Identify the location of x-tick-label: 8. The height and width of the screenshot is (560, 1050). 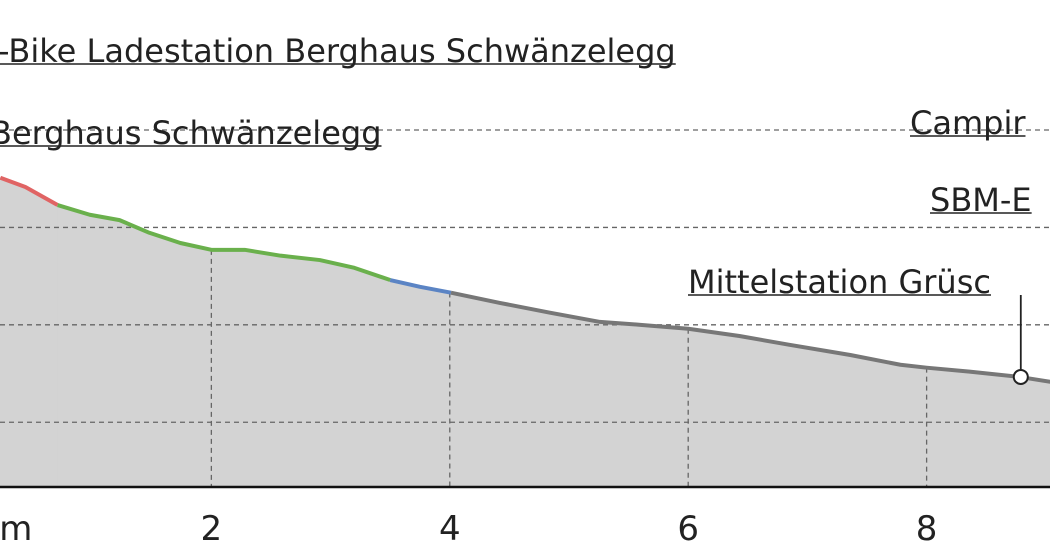
(927, 529).